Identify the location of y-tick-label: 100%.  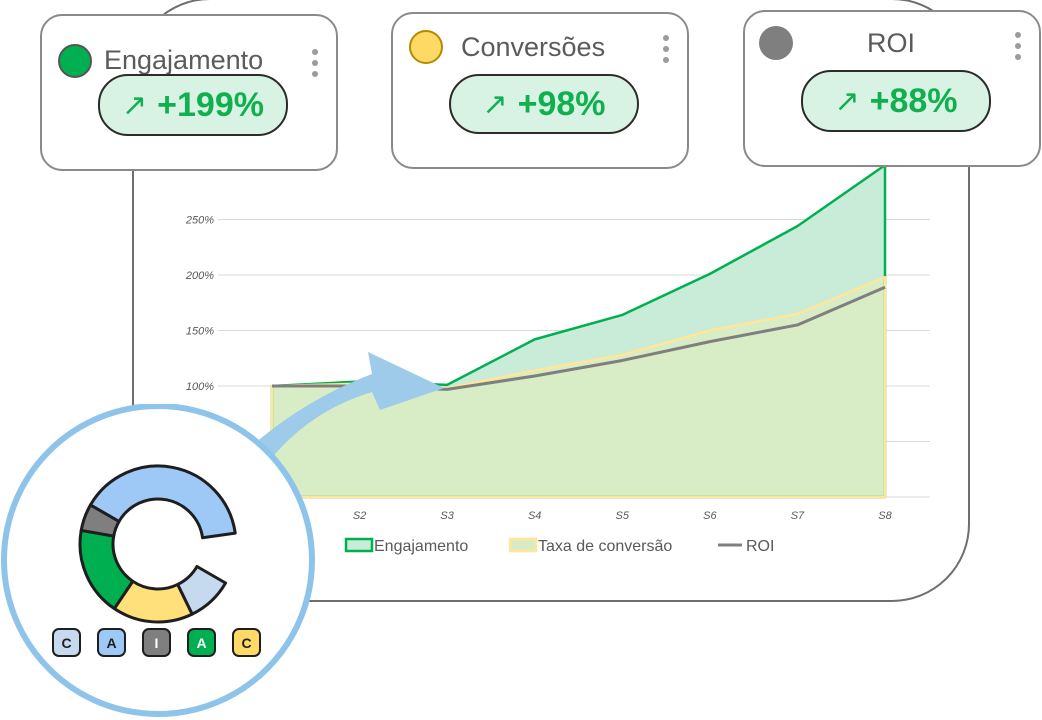
(200, 387).